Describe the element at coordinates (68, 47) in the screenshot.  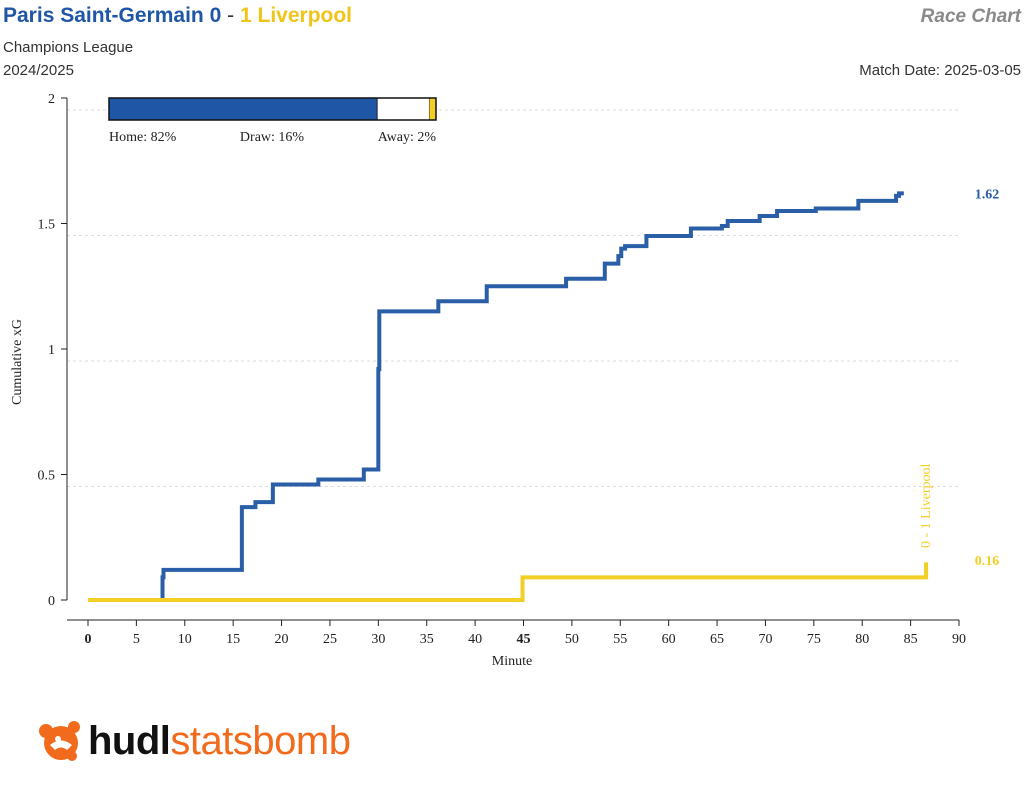
I see `competition-label: Champions League` at that location.